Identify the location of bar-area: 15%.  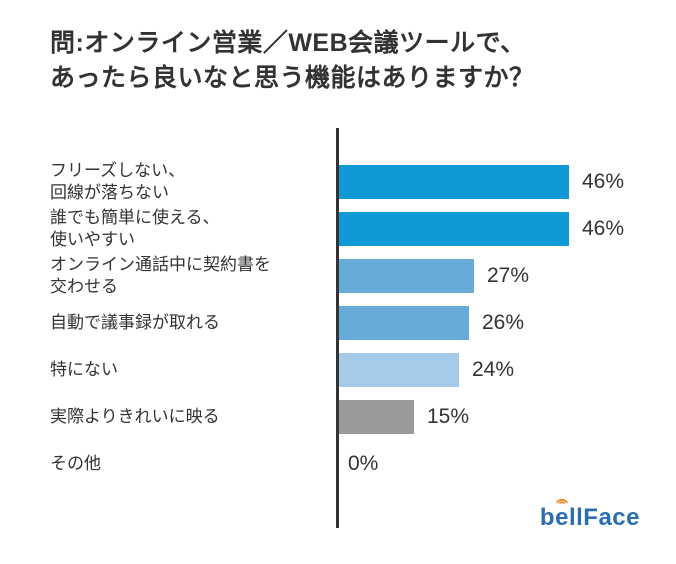
(404, 416).